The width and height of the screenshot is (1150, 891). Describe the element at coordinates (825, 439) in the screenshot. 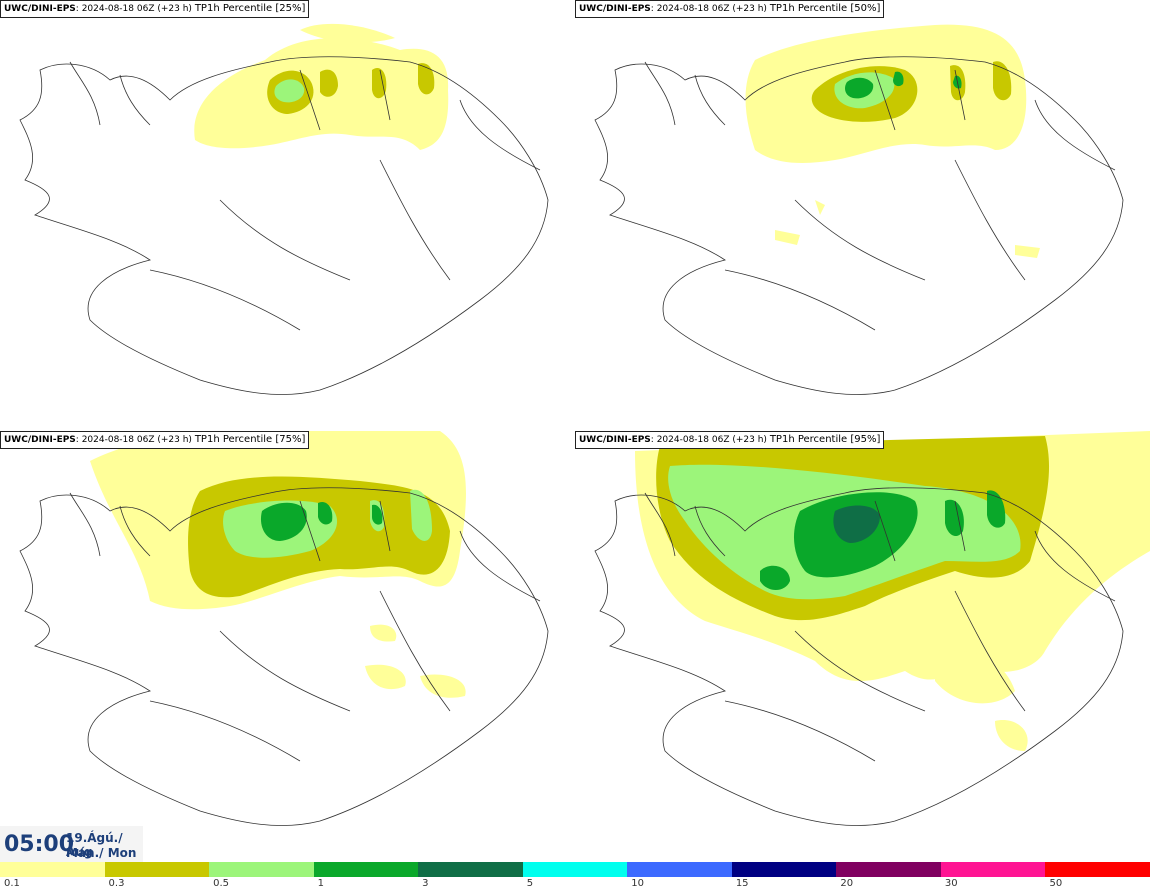

I see `field-name: TP1h Percentile [95%]` at that location.